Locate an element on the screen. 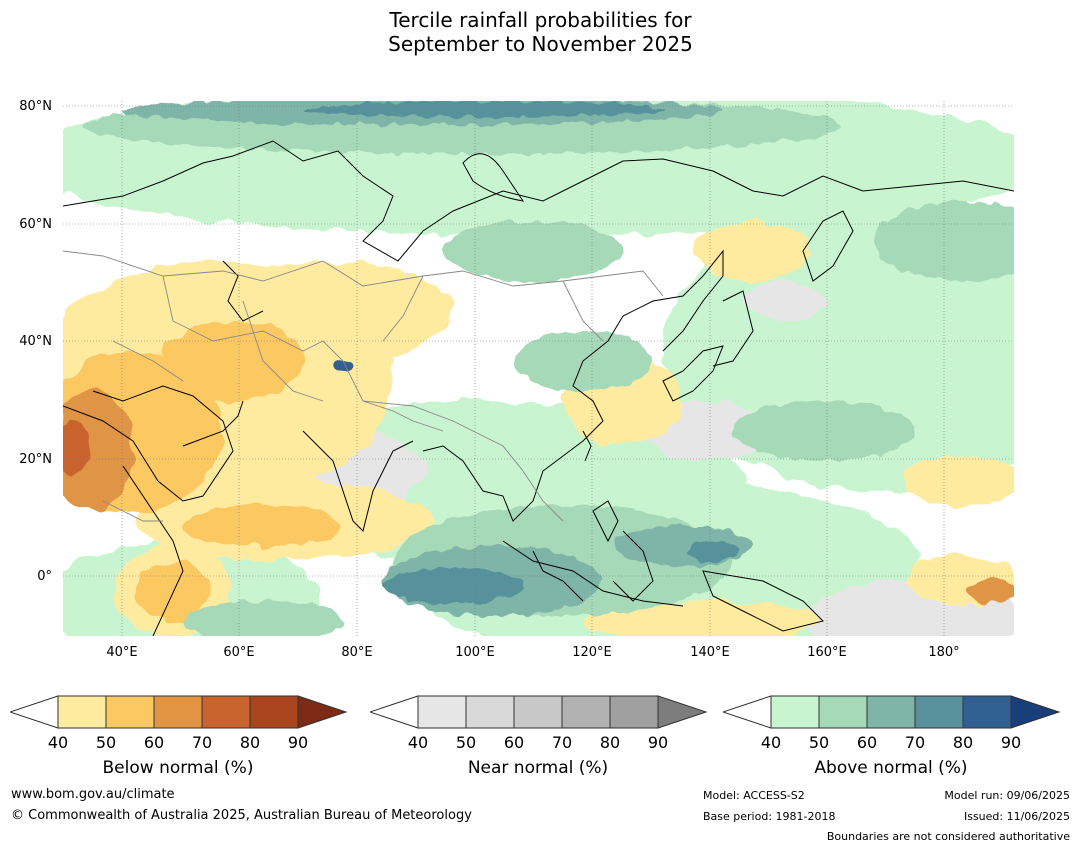 The width and height of the screenshot is (1081, 850). issued-date: Issued: 11/06/2025 is located at coordinates (1016, 816).